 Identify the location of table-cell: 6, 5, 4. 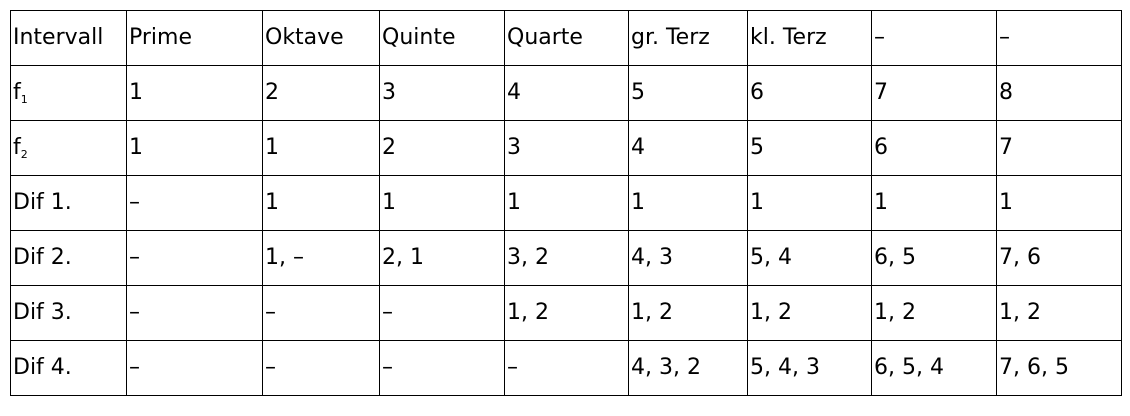
(934, 368).